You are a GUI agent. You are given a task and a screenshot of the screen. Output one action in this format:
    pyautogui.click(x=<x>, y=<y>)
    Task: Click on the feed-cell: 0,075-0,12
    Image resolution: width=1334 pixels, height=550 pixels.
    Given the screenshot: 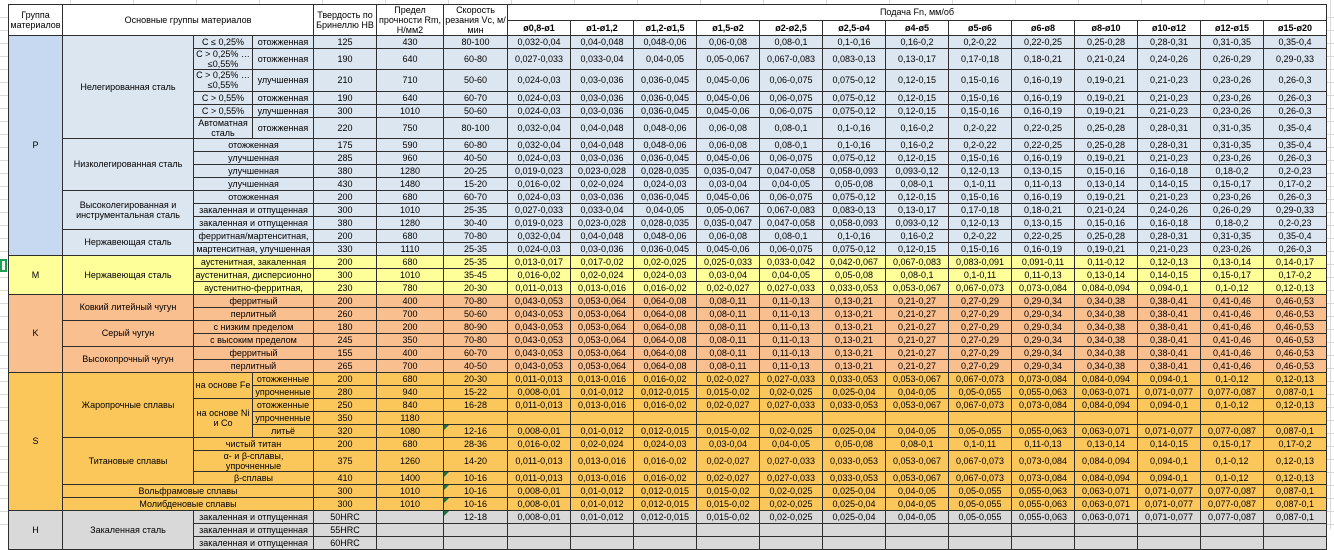 What is the action you would take?
    pyautogui.click(x=854, y=157)
    